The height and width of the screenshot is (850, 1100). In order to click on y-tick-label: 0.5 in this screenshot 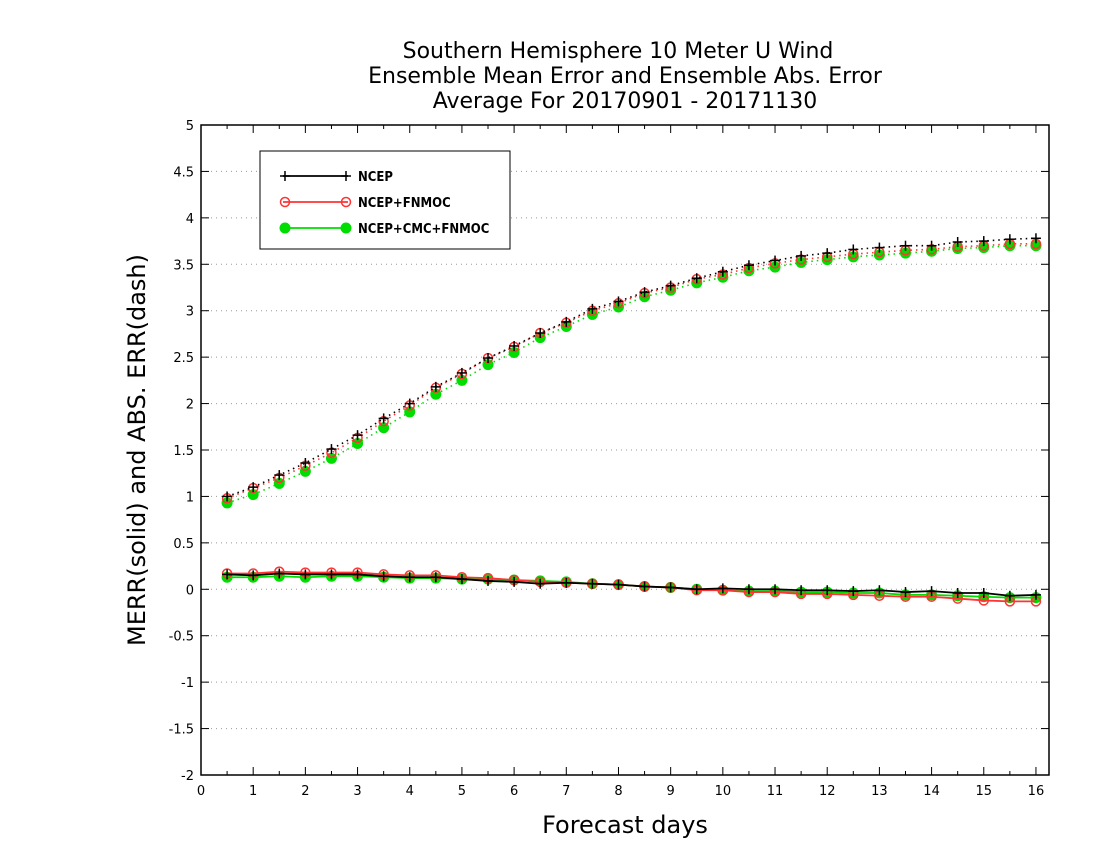, I will do `click(183, 544)`.